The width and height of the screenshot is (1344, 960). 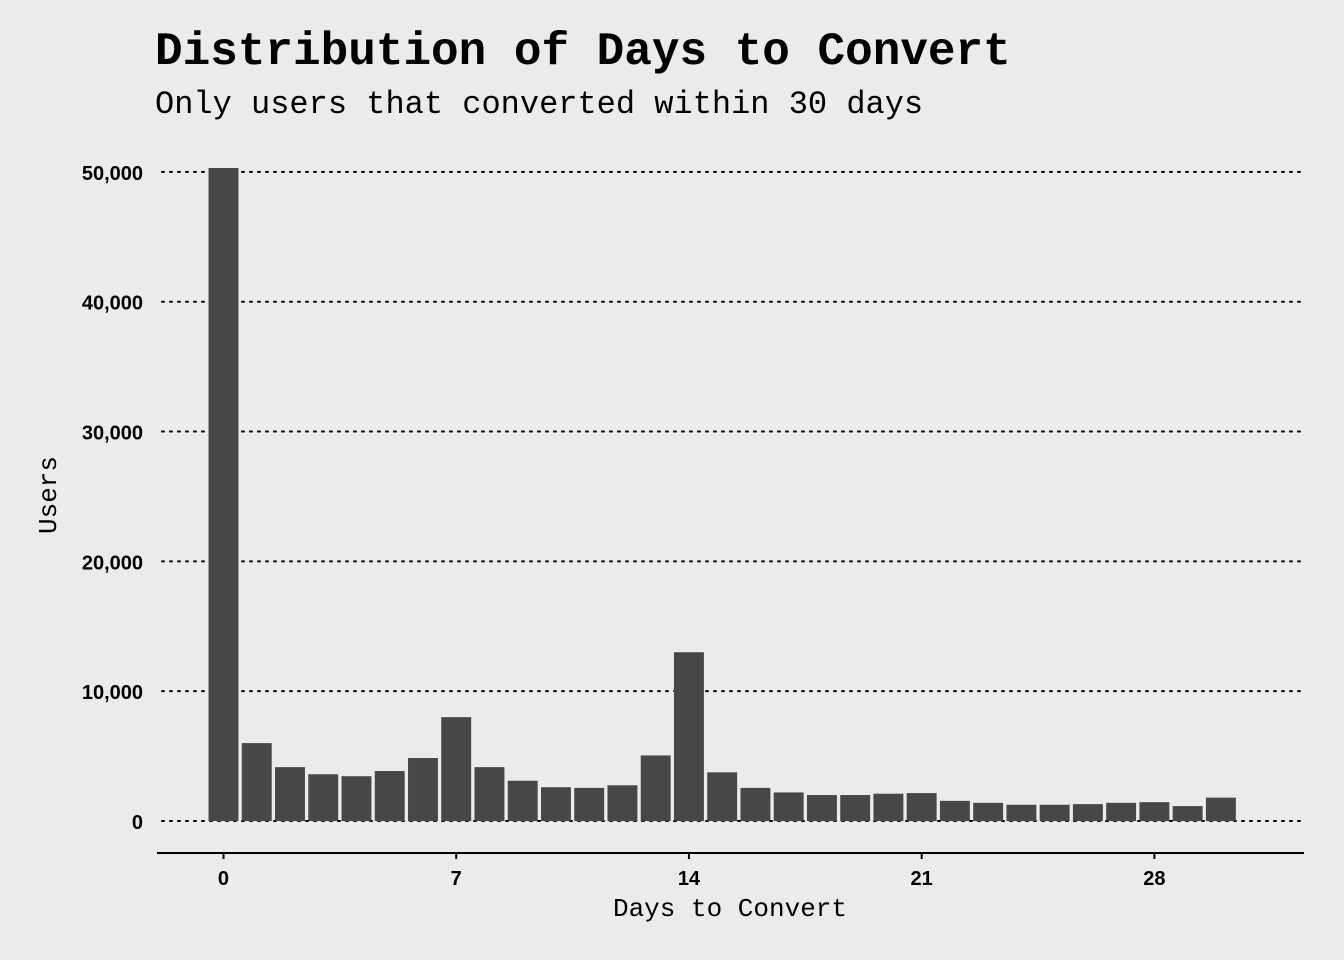 I want to click on y-tick-label: 30,000, so click(x=112, y=434).